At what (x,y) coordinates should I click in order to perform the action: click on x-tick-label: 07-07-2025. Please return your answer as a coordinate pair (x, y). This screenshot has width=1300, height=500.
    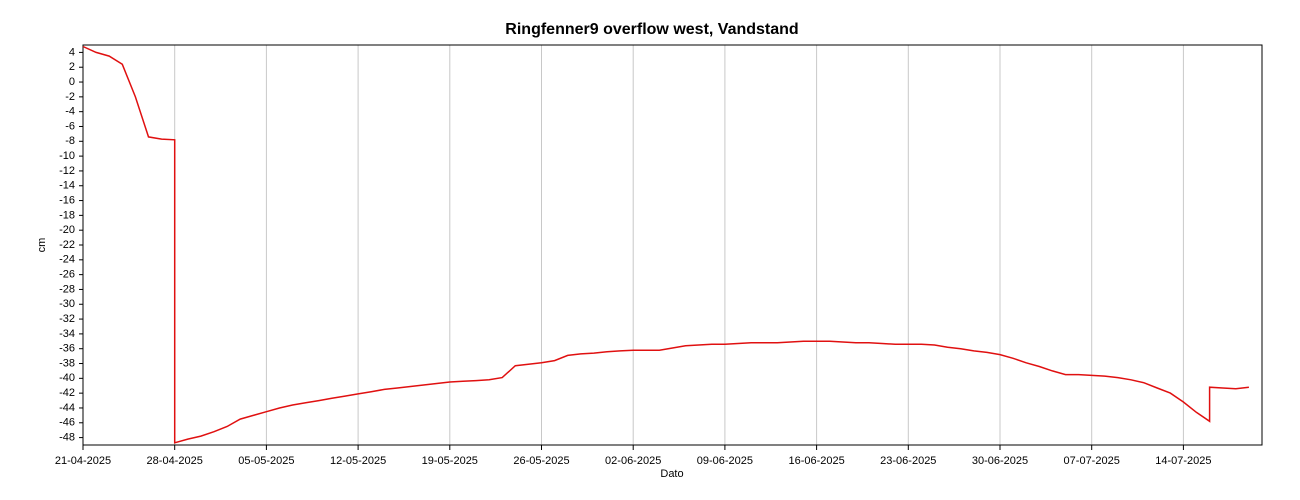
    Looking at the image, I should click on (1092, 461).